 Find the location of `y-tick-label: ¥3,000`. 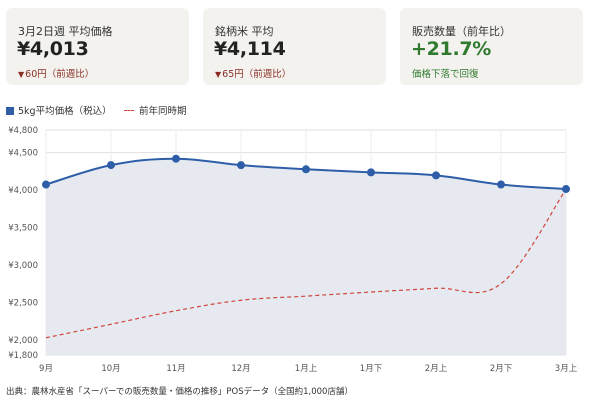

y-tick-label: ¥3,000 is located at coordinates (23, 266).